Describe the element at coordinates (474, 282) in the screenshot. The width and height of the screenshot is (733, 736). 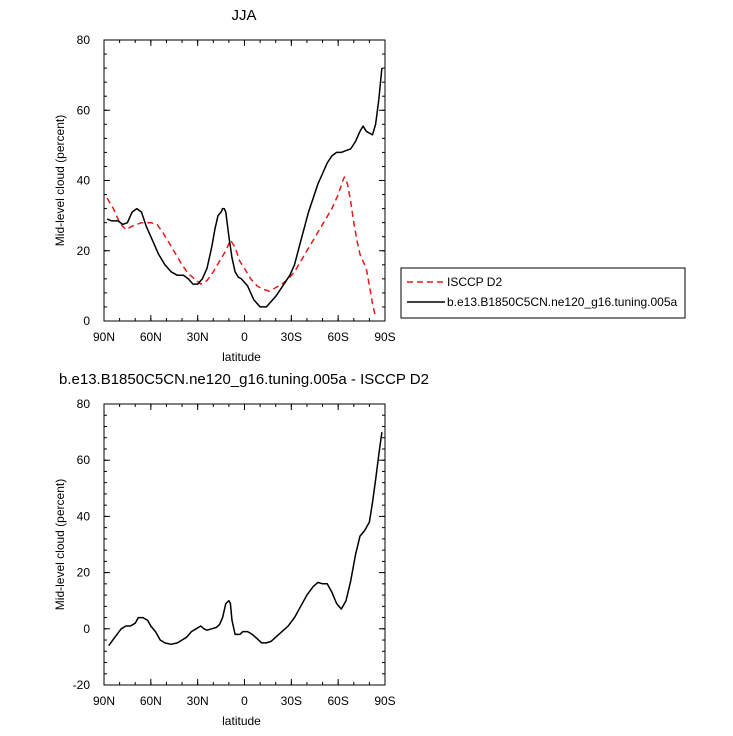
I see `legend-label-0: ISCCP D2` at that location.